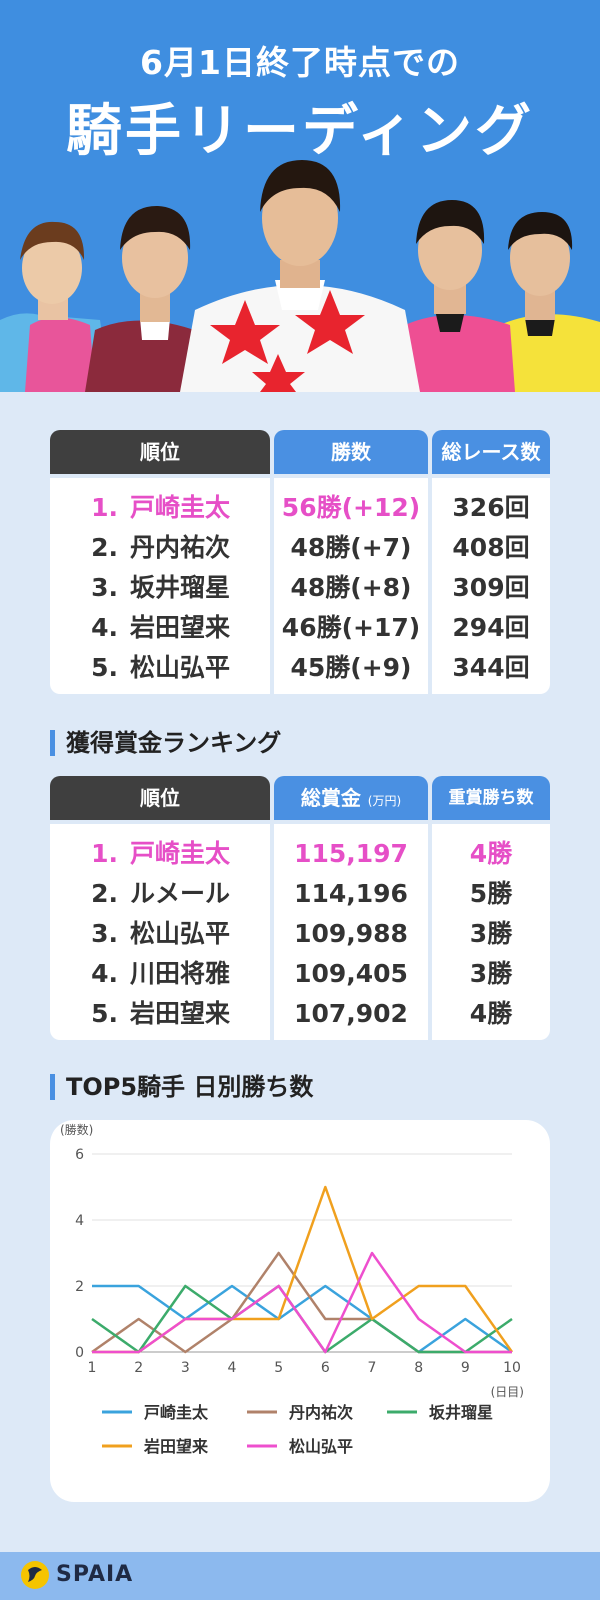 The height and width of the screenshot is (1600, 600). What do you see at coordinates (321, 1446) in the screenshot?
I see `legend-label: 松山弘平` at bounding box center [321, 1446].